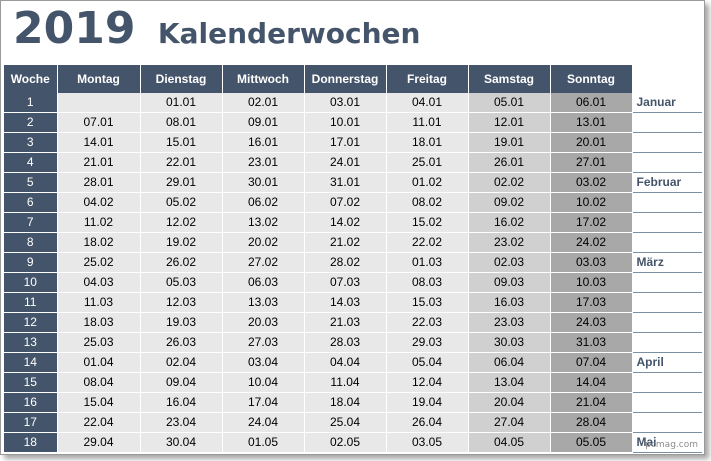  I want to click on date-cell: 14.01, so click(99, 142).